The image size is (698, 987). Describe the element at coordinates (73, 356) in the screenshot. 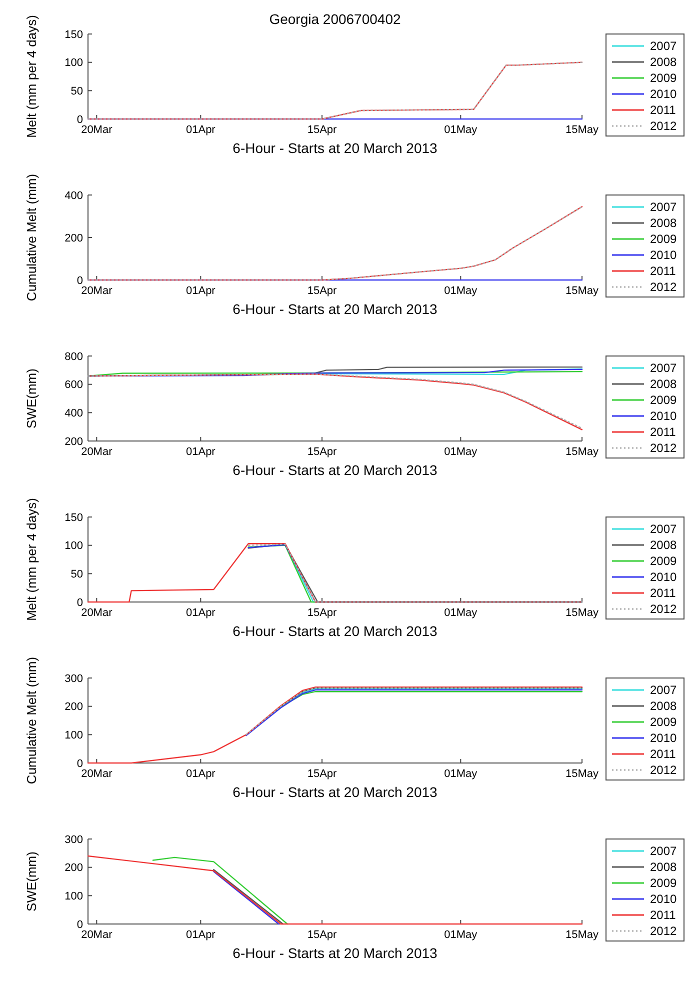

I see `y-tick-label: 800` at that location.